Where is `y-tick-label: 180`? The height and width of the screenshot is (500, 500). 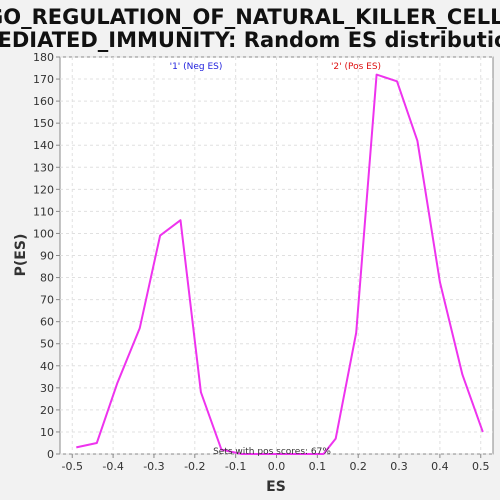
y-tick-label: 180 is located at coordinates (43, 57).